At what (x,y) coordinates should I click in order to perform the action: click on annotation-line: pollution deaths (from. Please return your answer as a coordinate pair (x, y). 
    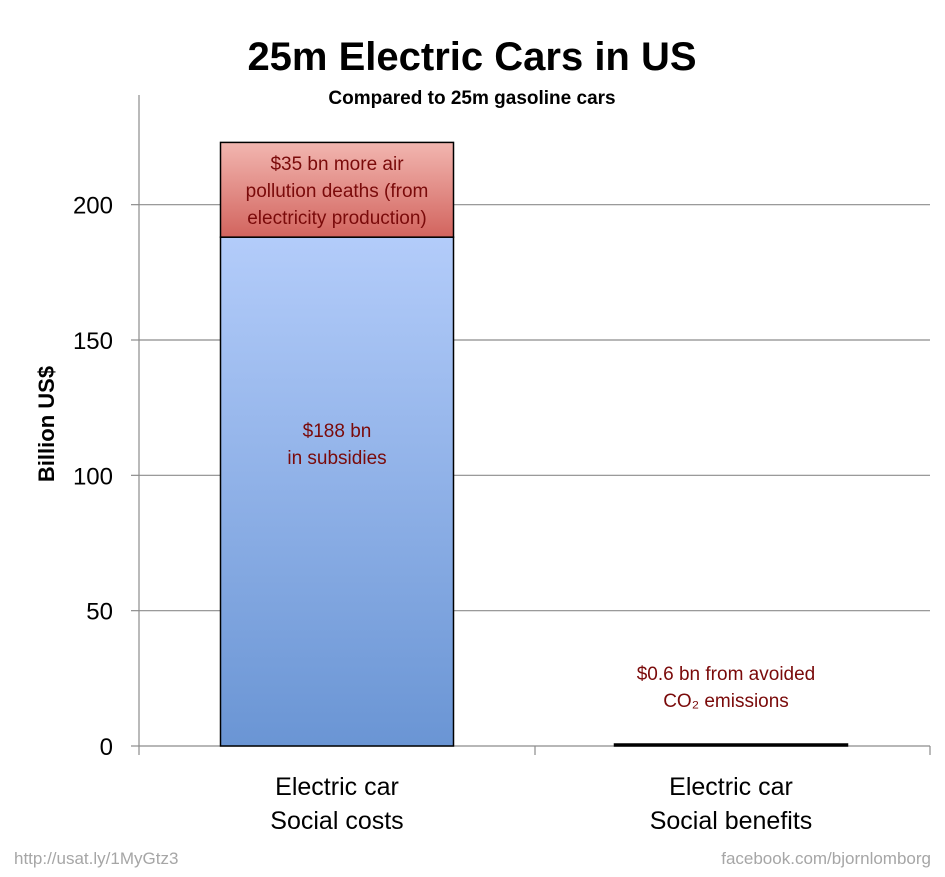
    Looking at the image, I should click on (337, 191).